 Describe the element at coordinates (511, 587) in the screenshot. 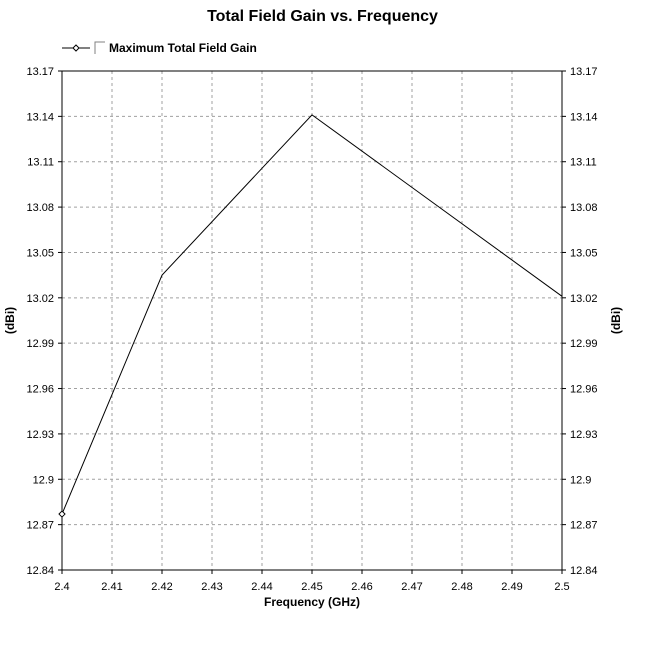

I see `x-tick-label: 2.49` at that location.